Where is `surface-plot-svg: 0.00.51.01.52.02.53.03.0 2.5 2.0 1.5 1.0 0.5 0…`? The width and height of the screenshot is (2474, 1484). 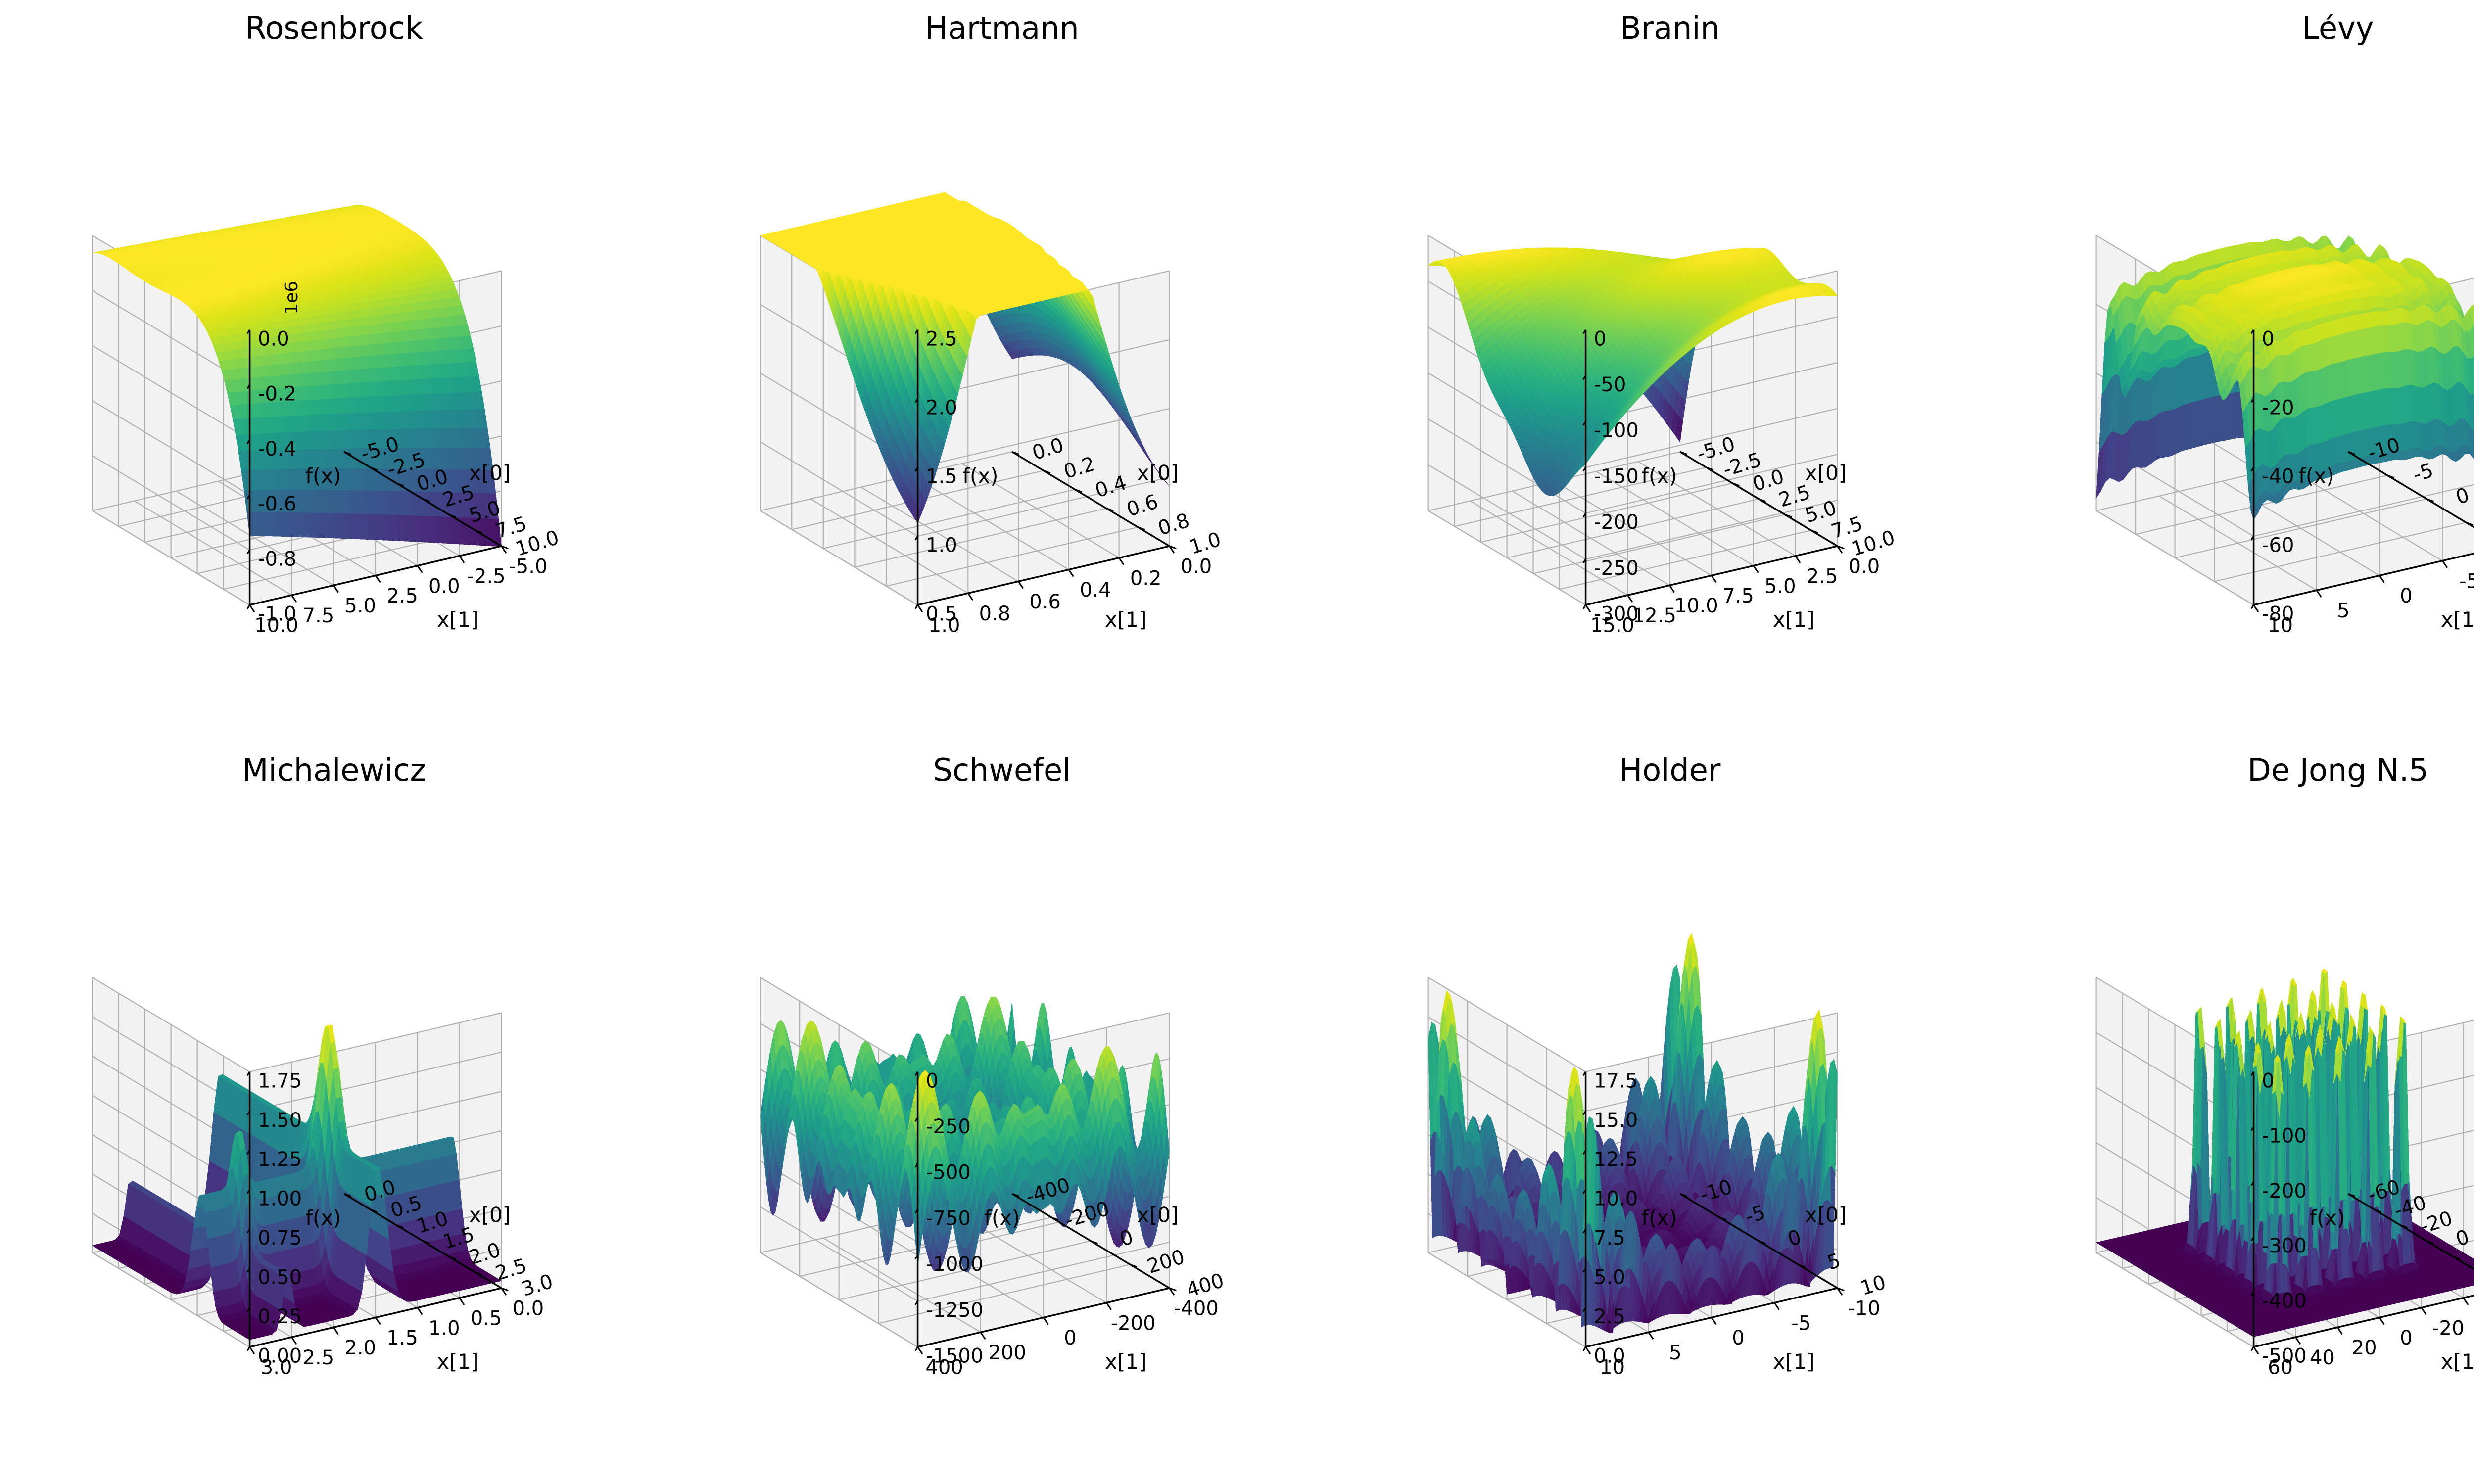 surface-plot-svg: 0.00.51.01.52.02.53.03.0 2.5 2.0 1.5 1.0 0.5 0… is located at coordinates (324, 1178).